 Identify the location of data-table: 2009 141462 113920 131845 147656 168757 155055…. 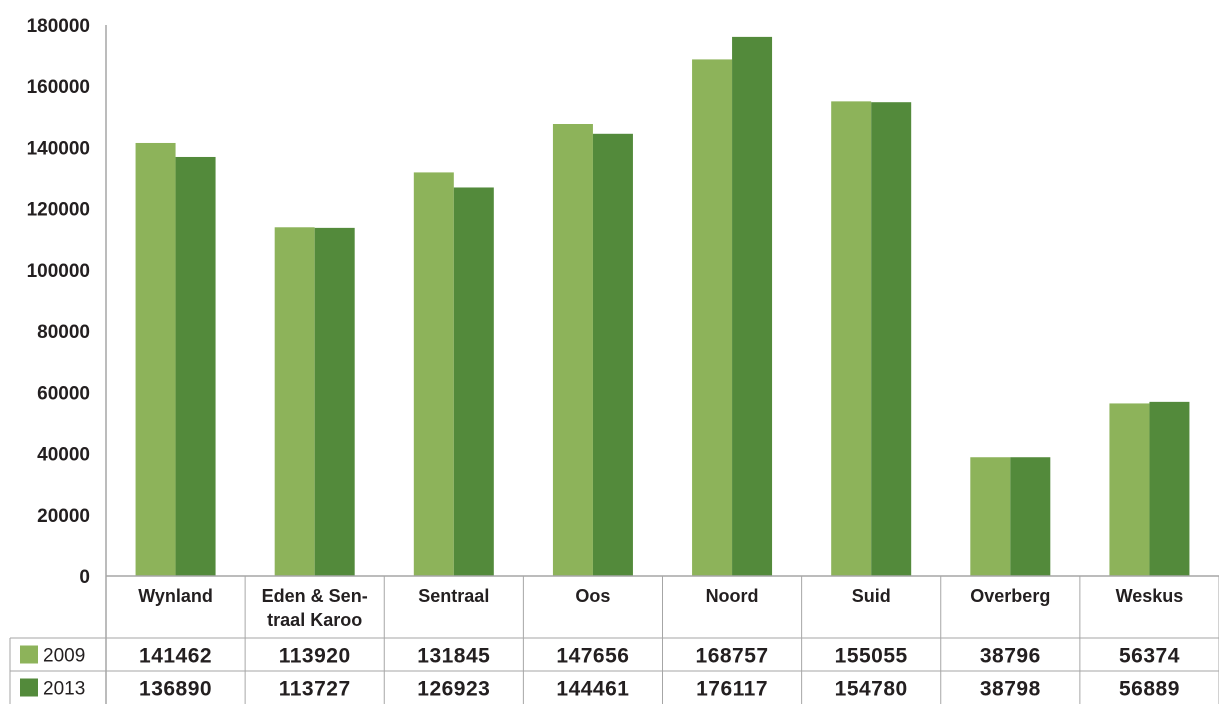
(600, 673).